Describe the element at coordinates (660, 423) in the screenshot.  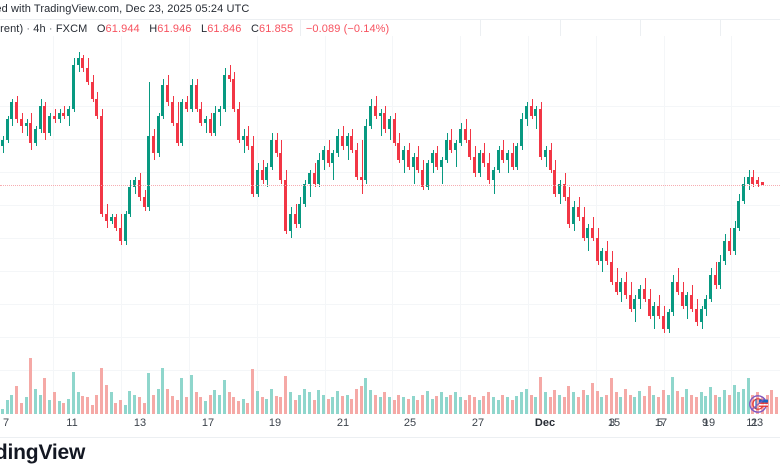
I see `time-axis-label: 5` at that location.